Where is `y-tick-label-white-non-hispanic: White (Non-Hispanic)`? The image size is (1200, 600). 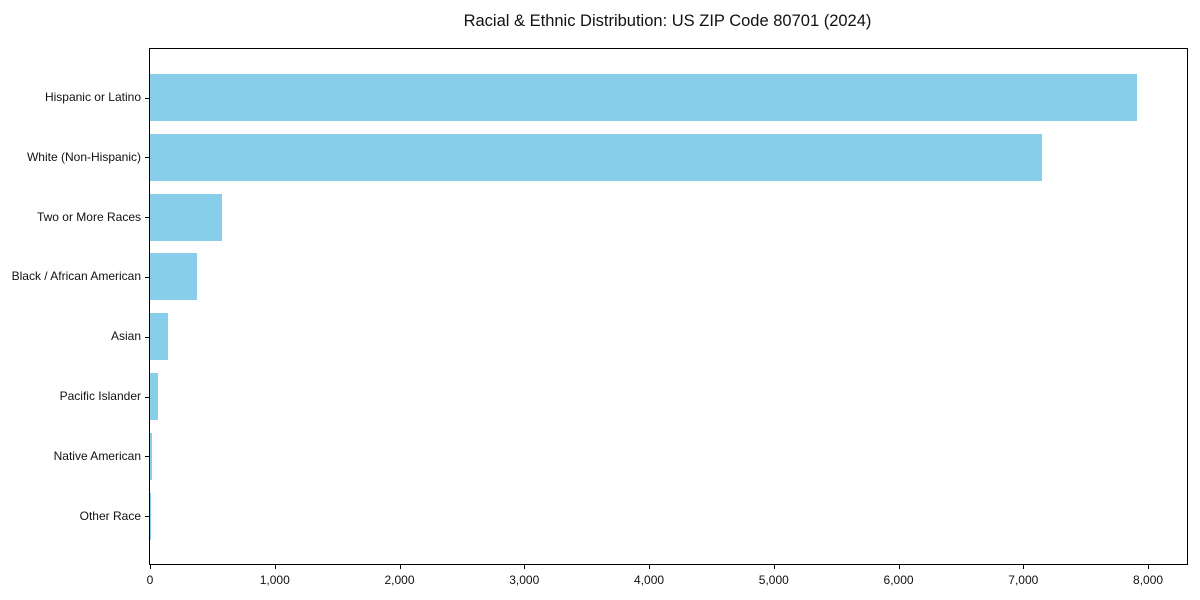
y-tick-label-white-non-hispanic: White (Non-Hispanic) is located at coordinates (83, 156).